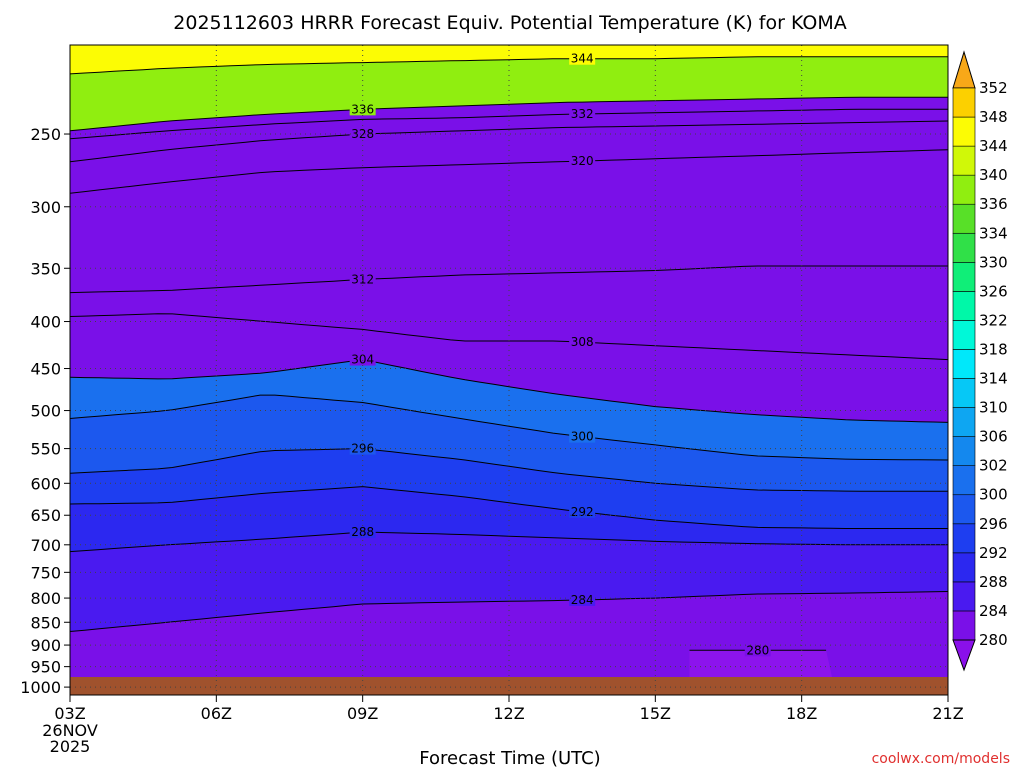 This screenshot has width=1024, height=768. Describe the element at coordinates (993, 524) in the screenshot. I see `colorbar-label-296: 296` at that location.